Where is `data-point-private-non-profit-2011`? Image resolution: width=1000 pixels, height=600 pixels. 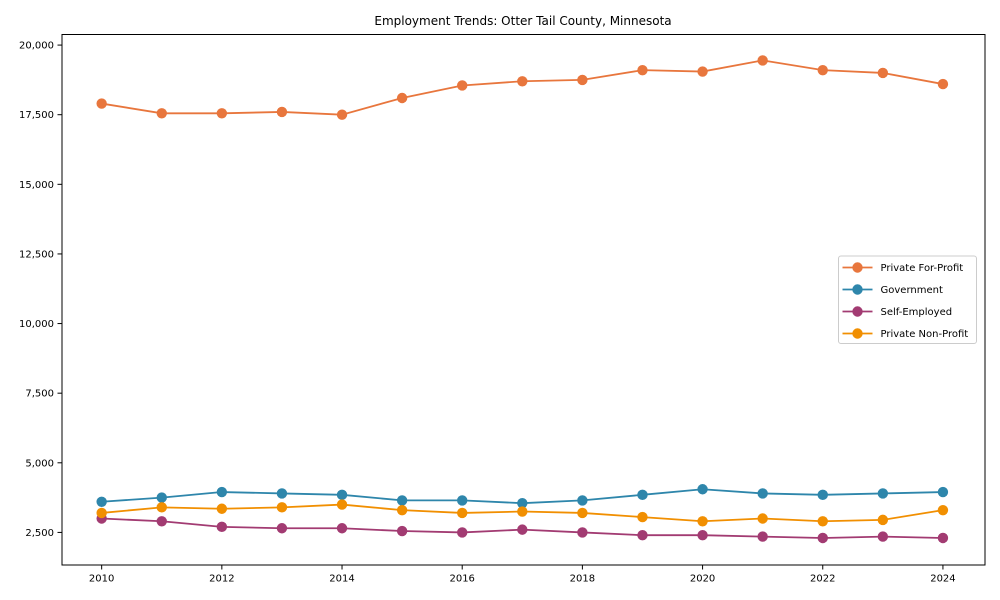 data-point-private-non-profit-2011 is located at coordinates (161, 507).